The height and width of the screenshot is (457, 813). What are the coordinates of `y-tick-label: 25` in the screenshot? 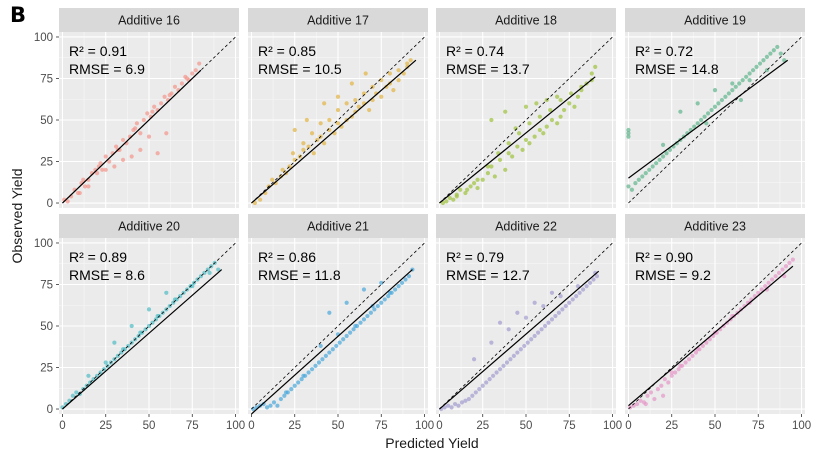 It's located at (46, 369).